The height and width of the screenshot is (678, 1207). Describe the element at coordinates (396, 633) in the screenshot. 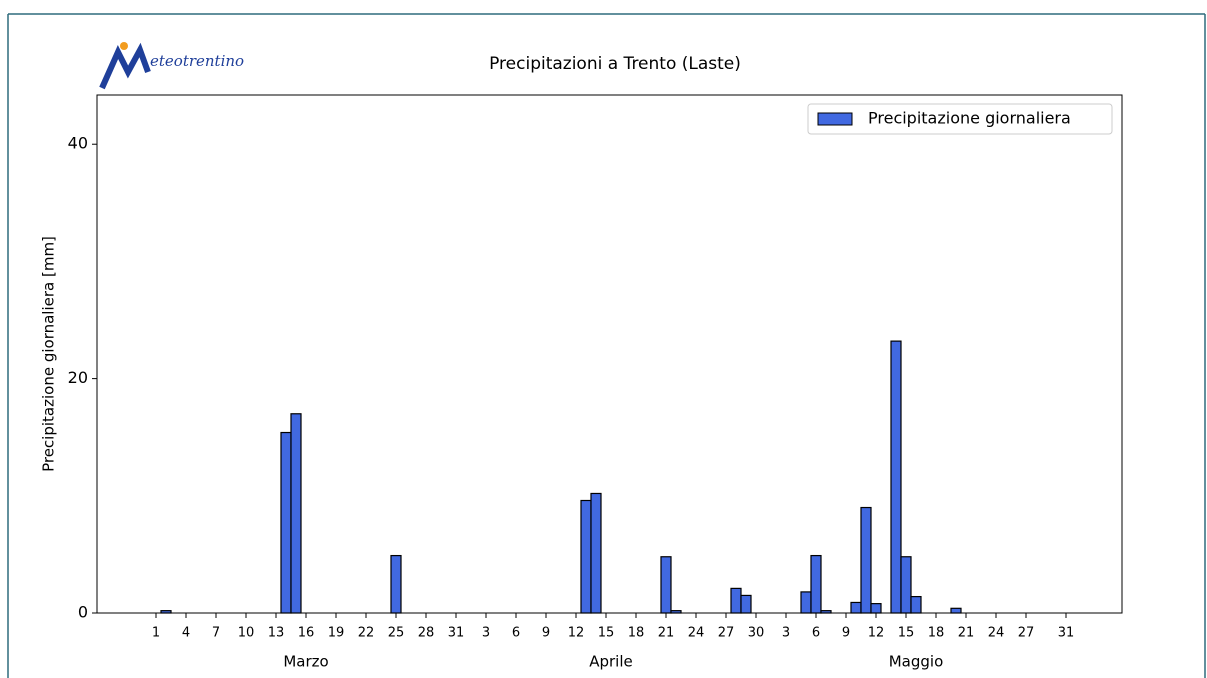

I see `x-tick-label: 25` at that location.